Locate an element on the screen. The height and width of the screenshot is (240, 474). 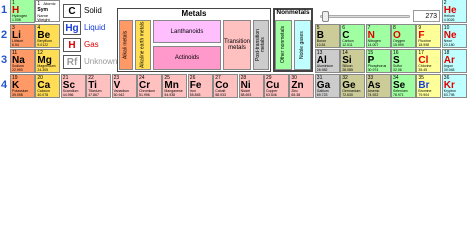
element-name: Arsenic is located at coordinates (373, 91).